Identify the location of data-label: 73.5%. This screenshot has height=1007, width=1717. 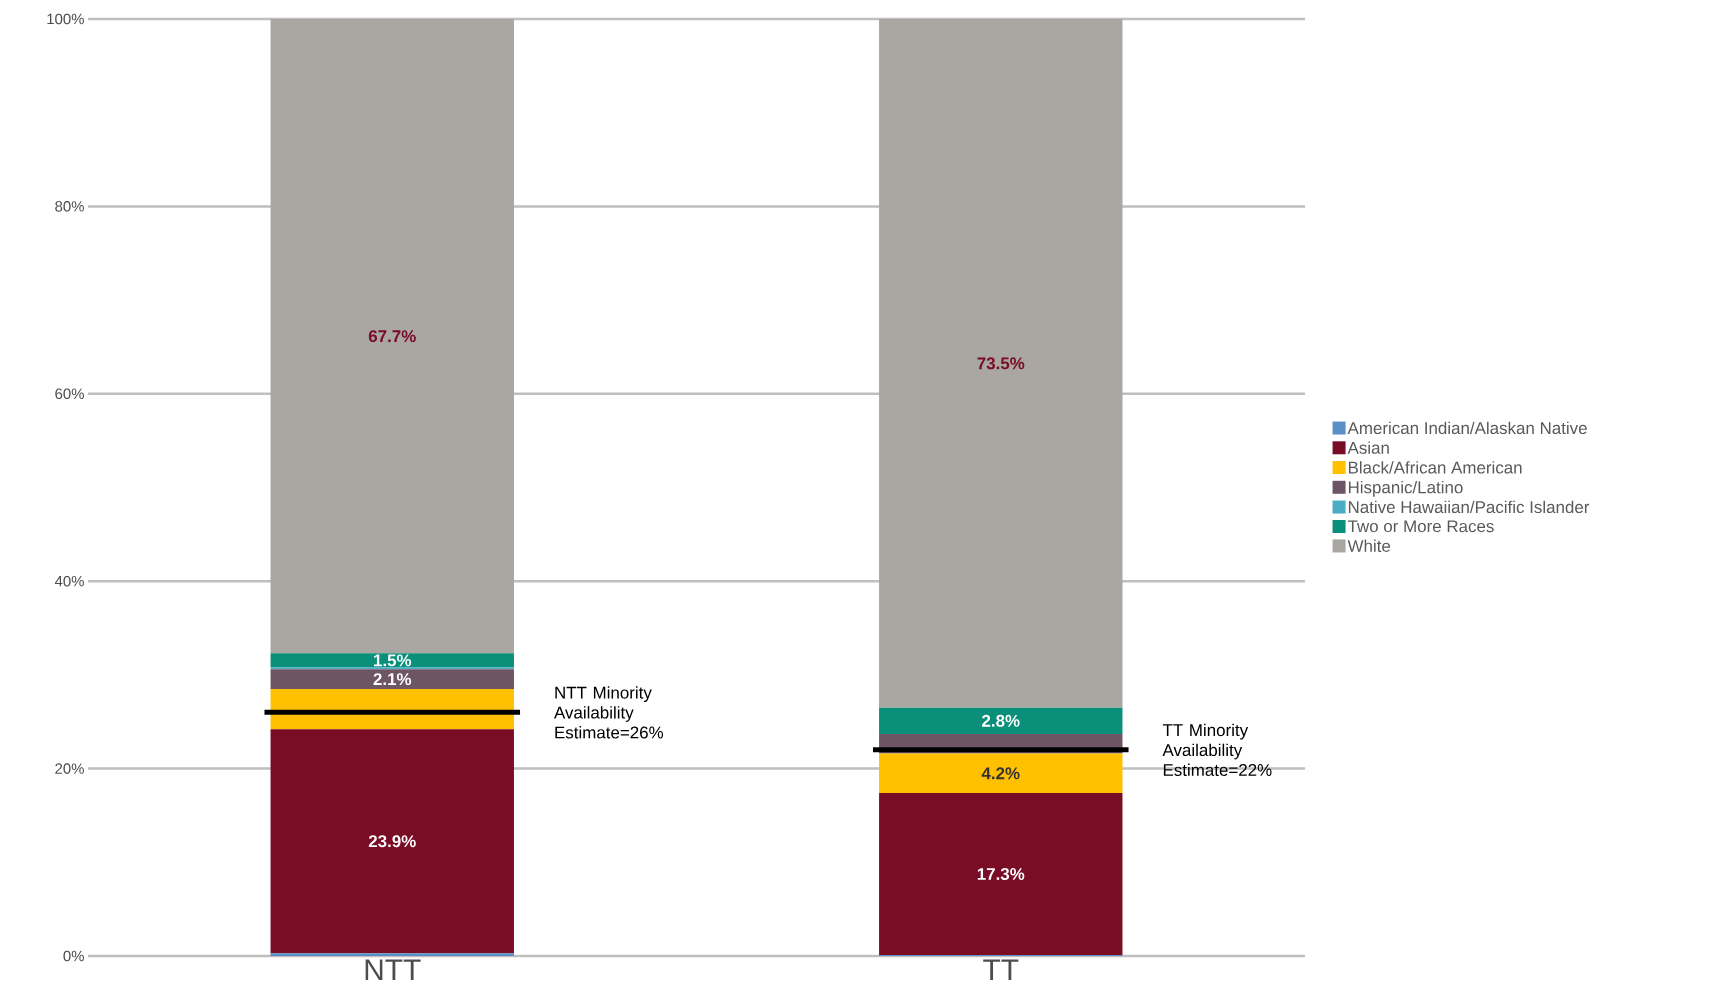
(1001, 363).